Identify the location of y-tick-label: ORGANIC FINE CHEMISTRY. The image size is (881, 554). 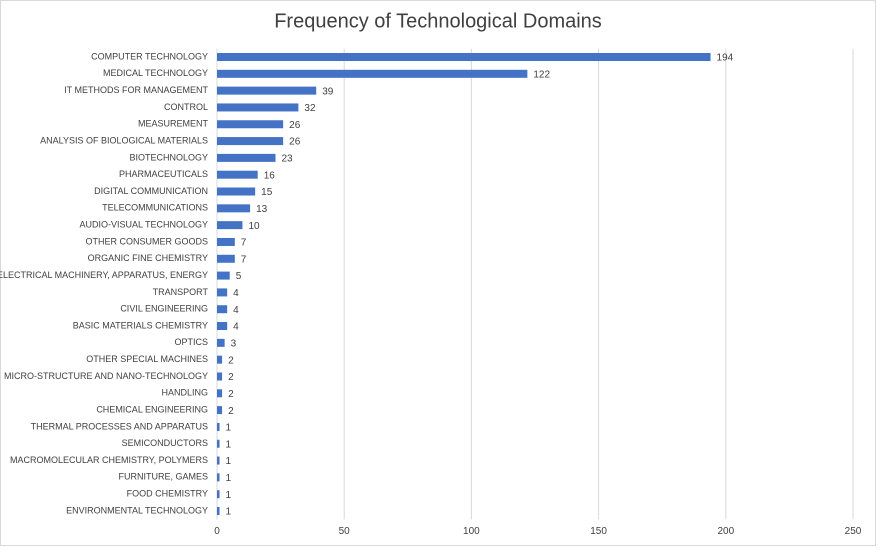
(148, 258).